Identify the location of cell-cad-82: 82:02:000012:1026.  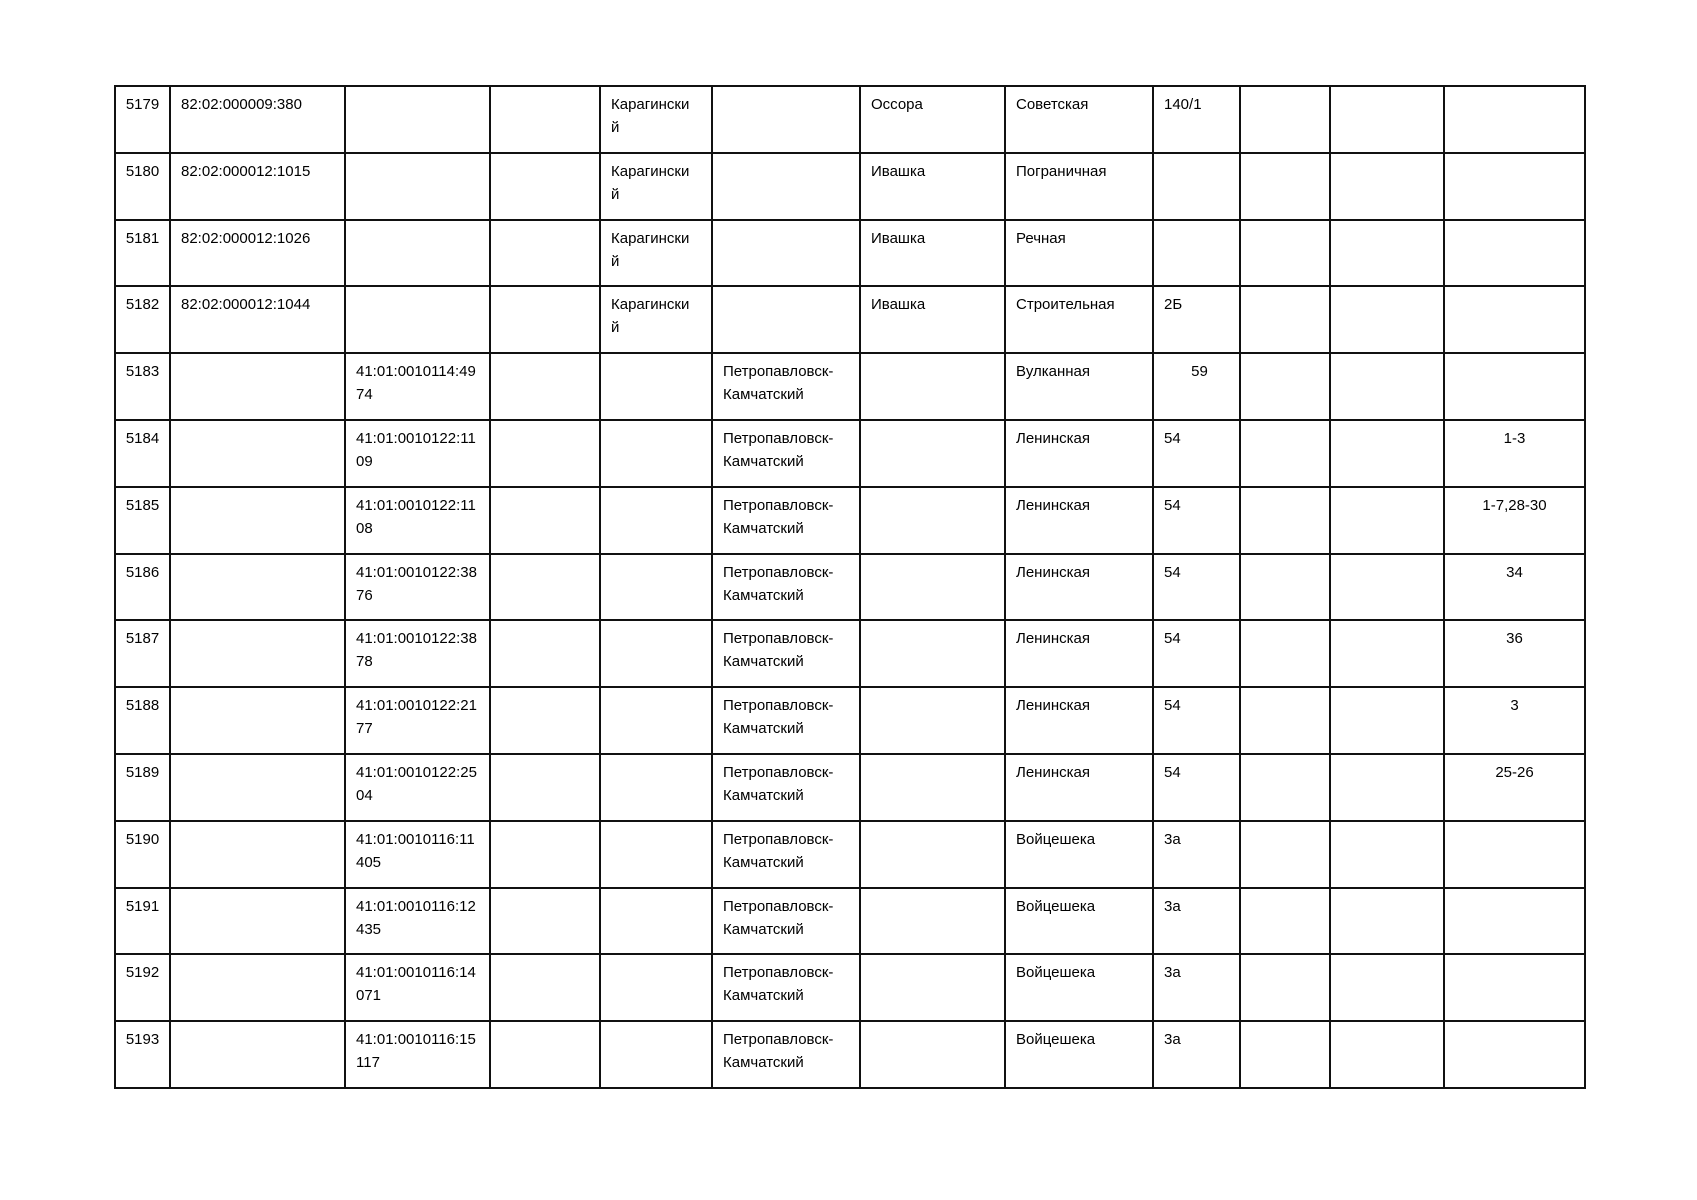
(257, 253).